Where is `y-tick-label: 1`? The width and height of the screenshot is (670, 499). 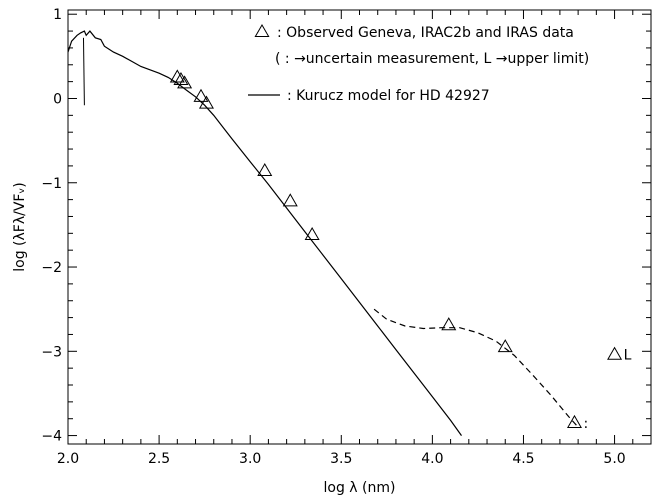 y-tick-label: 1 is located at coordinates (57, 15).